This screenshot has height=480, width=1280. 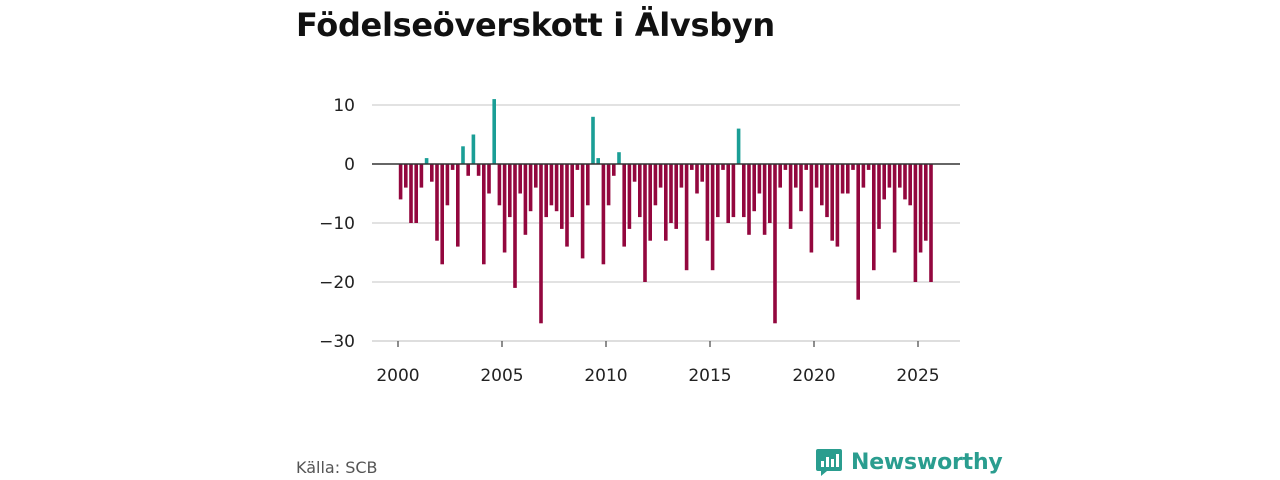 What do you see at coordinates (813, 376) in the screenshot?
I see `x-tick-label: 2020` at bounding box center [813, 376].